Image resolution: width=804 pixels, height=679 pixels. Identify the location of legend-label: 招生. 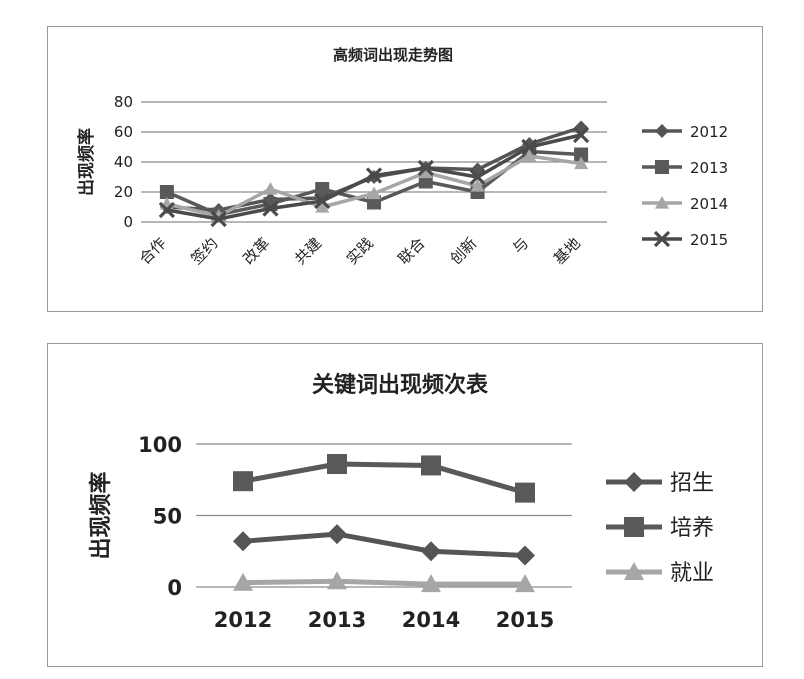
(692, 483).